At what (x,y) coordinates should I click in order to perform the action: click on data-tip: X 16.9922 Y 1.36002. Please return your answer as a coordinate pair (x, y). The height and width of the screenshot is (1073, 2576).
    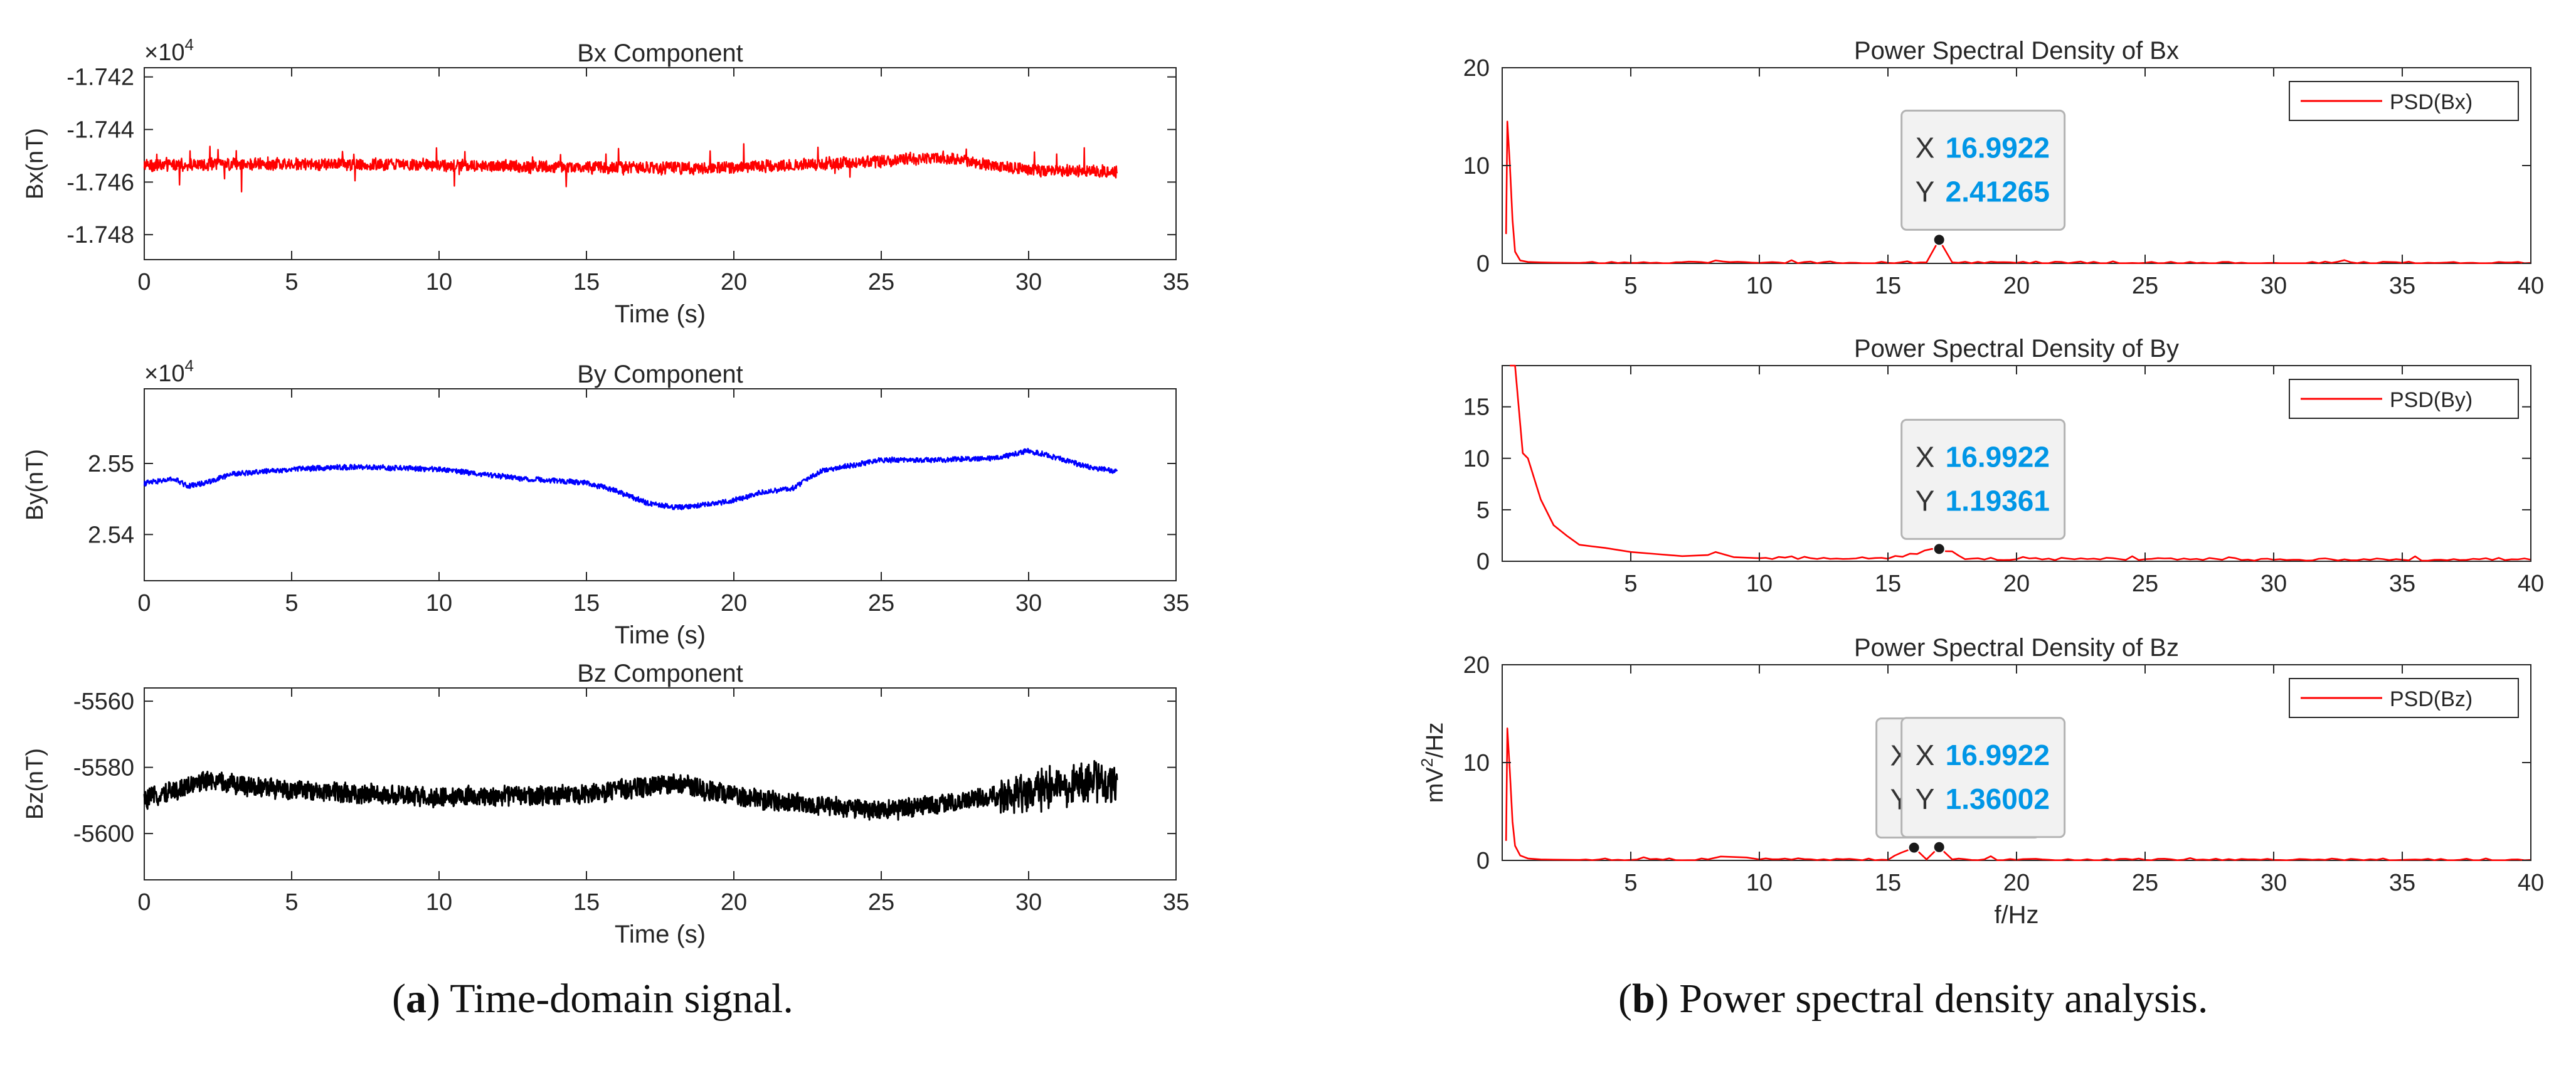
    Looking at the image, I should click on (1983, 785).